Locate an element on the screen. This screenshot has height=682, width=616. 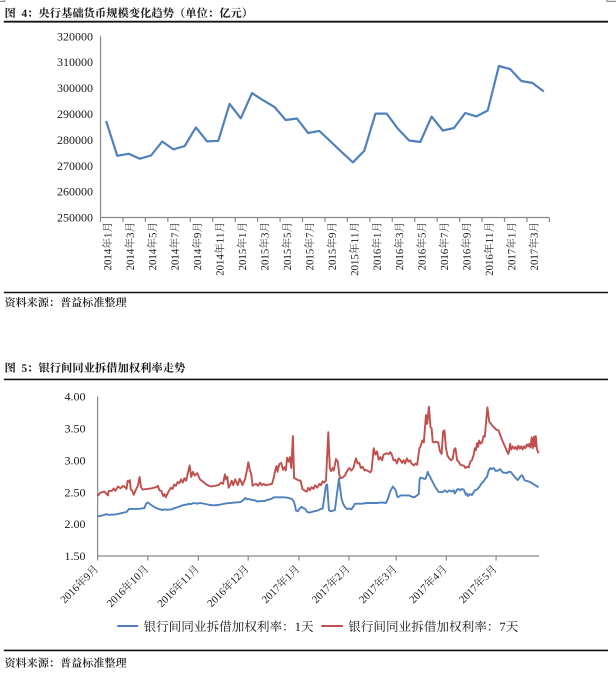
svg-text: 3.50 is located at coordinates (75, 429).